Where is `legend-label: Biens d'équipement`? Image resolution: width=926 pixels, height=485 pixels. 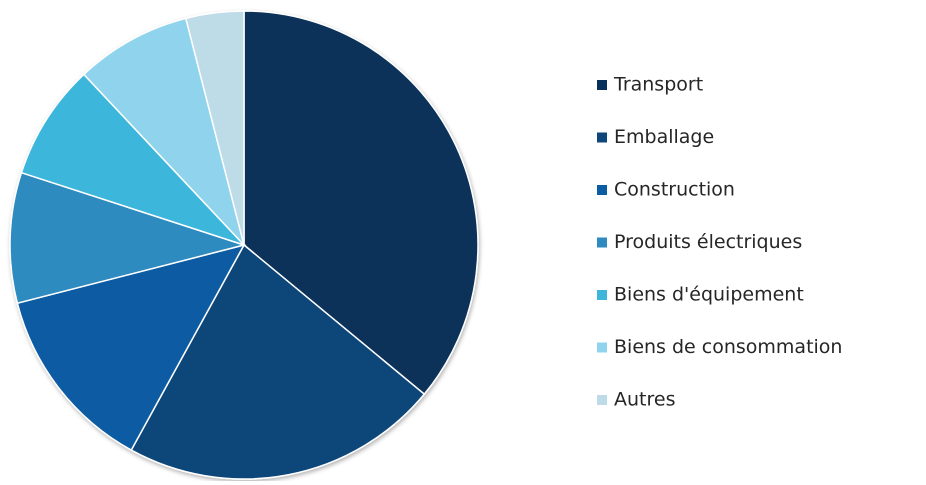 legend-label: Biens d'équipement is located at coordinates (709, 295).